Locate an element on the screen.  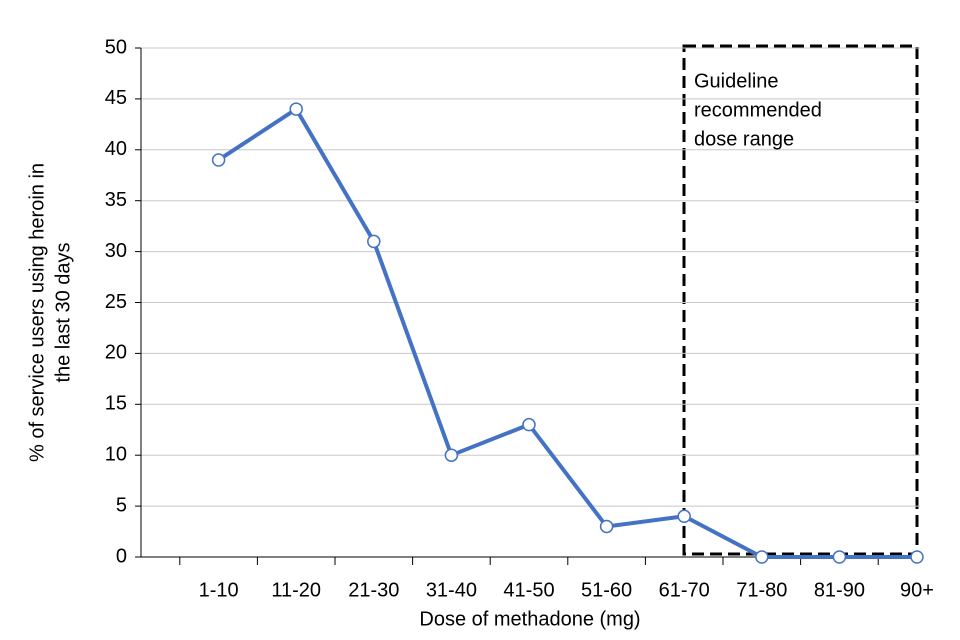
x-tick-label: 71-80 is located at coordinates (761, 590).